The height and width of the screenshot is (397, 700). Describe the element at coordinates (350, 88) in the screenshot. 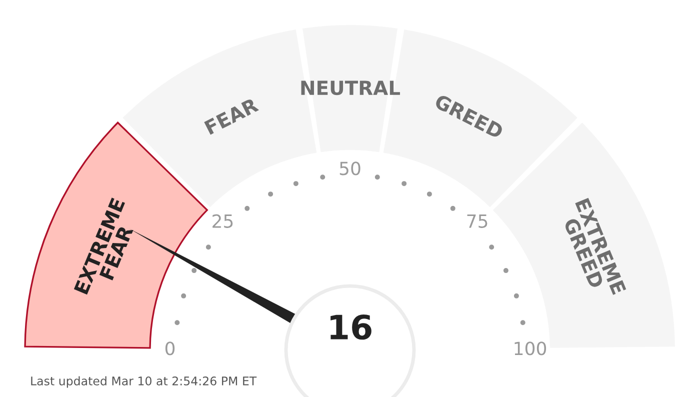

I see `slice-label: NEUTRAL` at that location.